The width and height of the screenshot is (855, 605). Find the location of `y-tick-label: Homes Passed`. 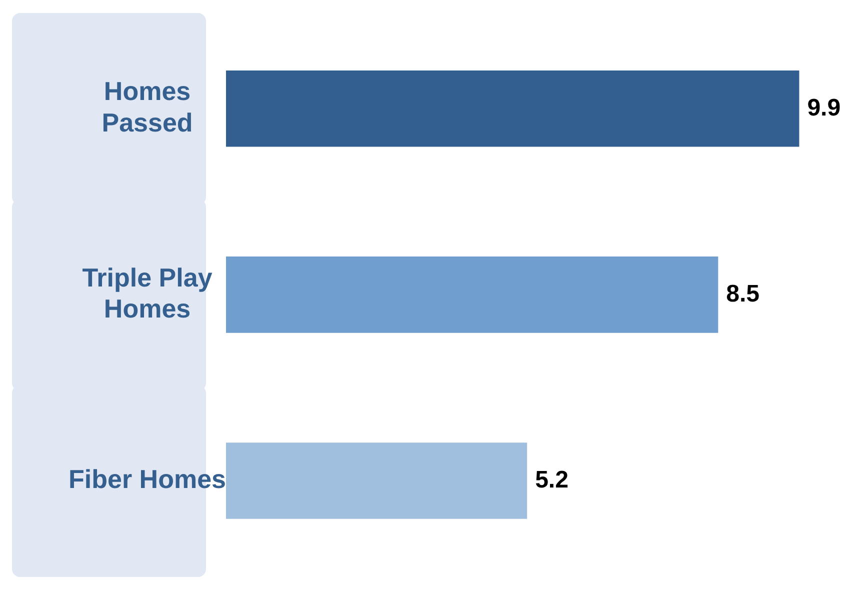

y-tick-label: Homes Passed is located at coordinates (147, 107).